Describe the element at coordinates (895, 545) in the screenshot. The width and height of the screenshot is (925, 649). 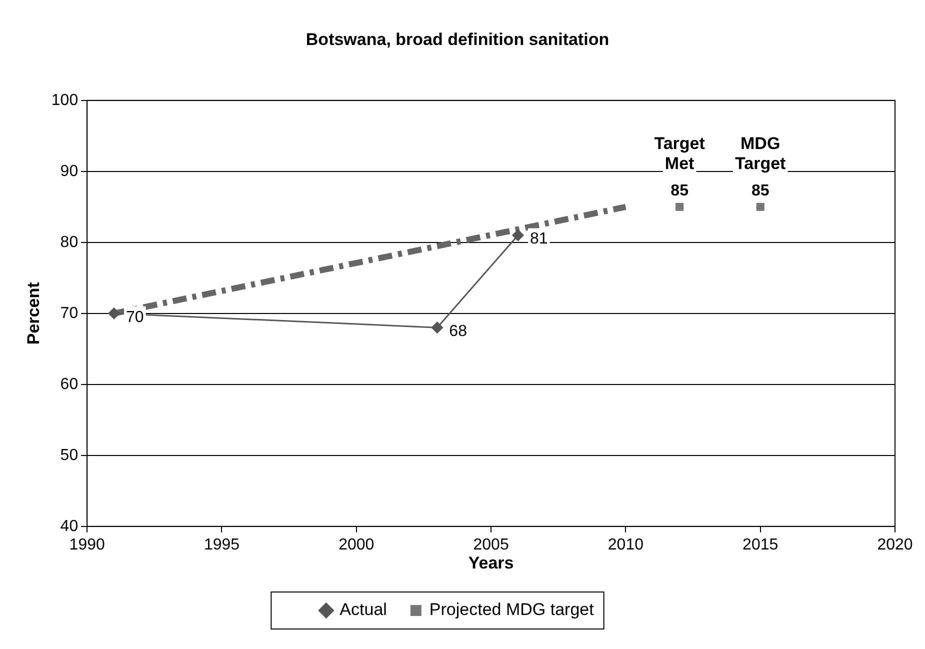
I see `x-tick-label: 2020` at that location.